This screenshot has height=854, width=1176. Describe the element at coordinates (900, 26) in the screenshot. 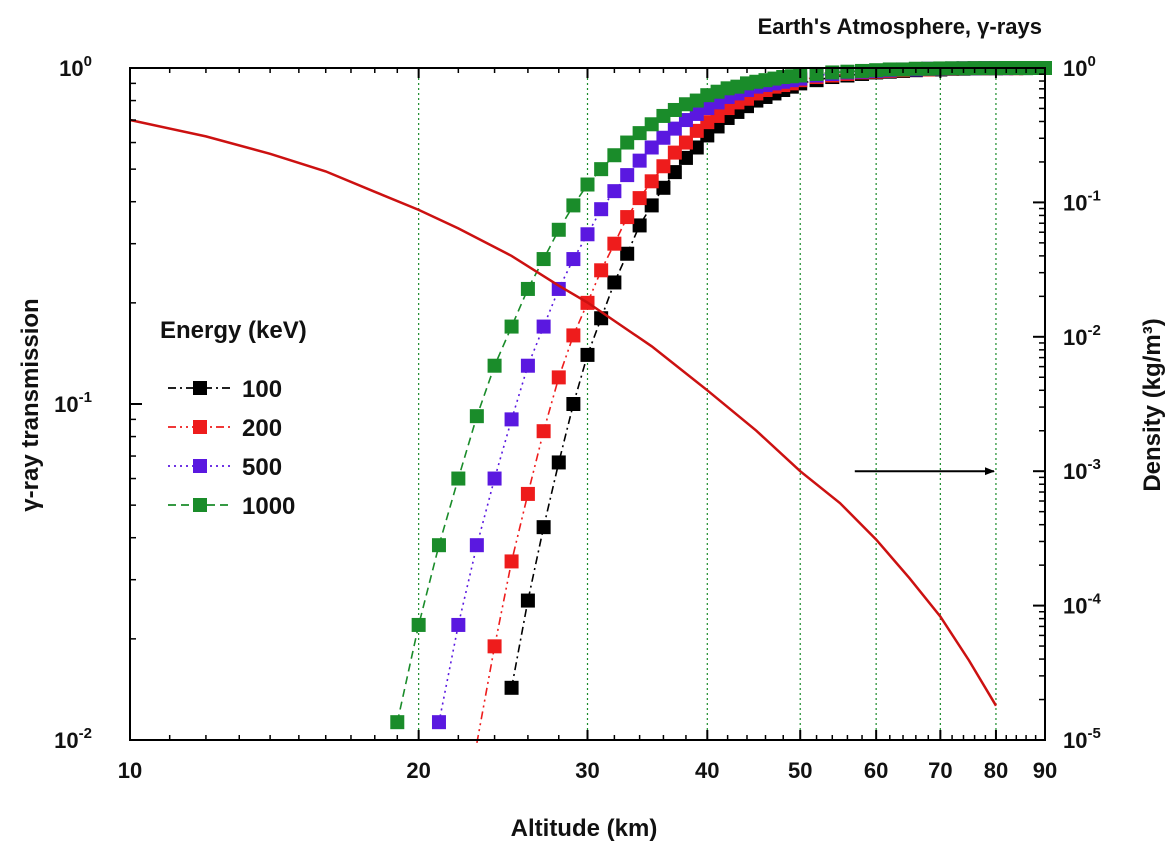

I see `chart-title: Earth's Atmosphere, γ-rays` at that location.